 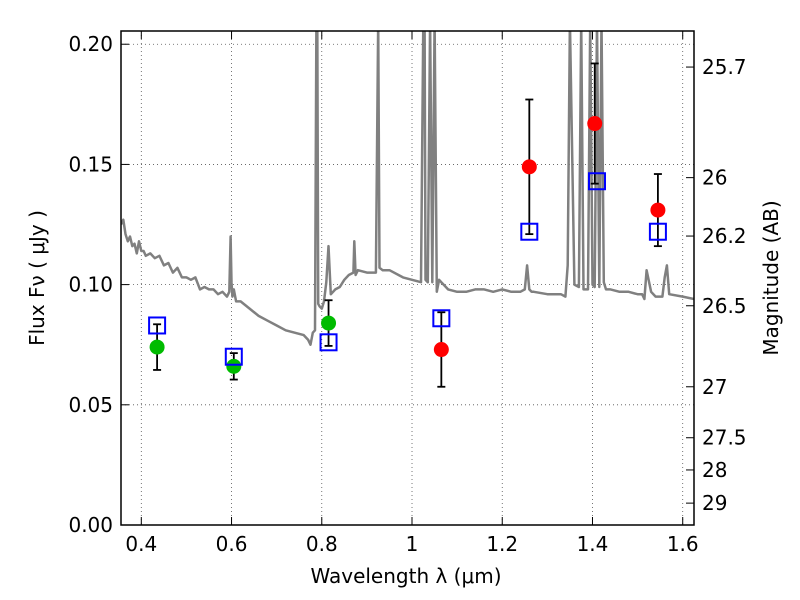 I want to click on x-tick-label: 1.4, so click(x=593, y=544).